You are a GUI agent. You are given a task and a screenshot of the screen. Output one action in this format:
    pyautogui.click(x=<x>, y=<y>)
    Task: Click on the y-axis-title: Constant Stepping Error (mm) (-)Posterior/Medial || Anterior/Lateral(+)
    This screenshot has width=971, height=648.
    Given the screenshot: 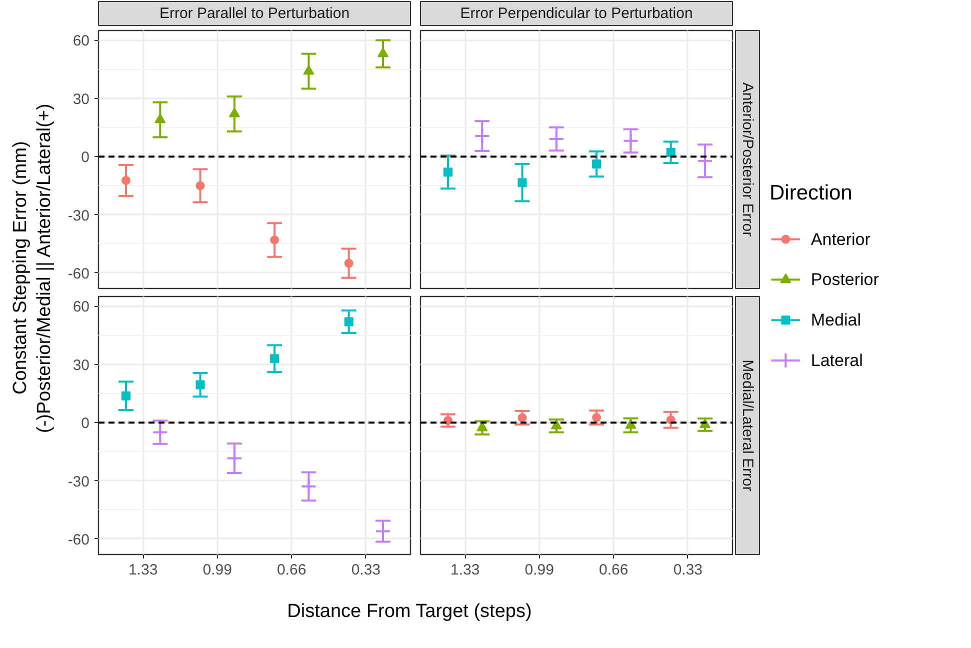 What is the action you would take?
    pyautogui.click(x=32, y=268)
    